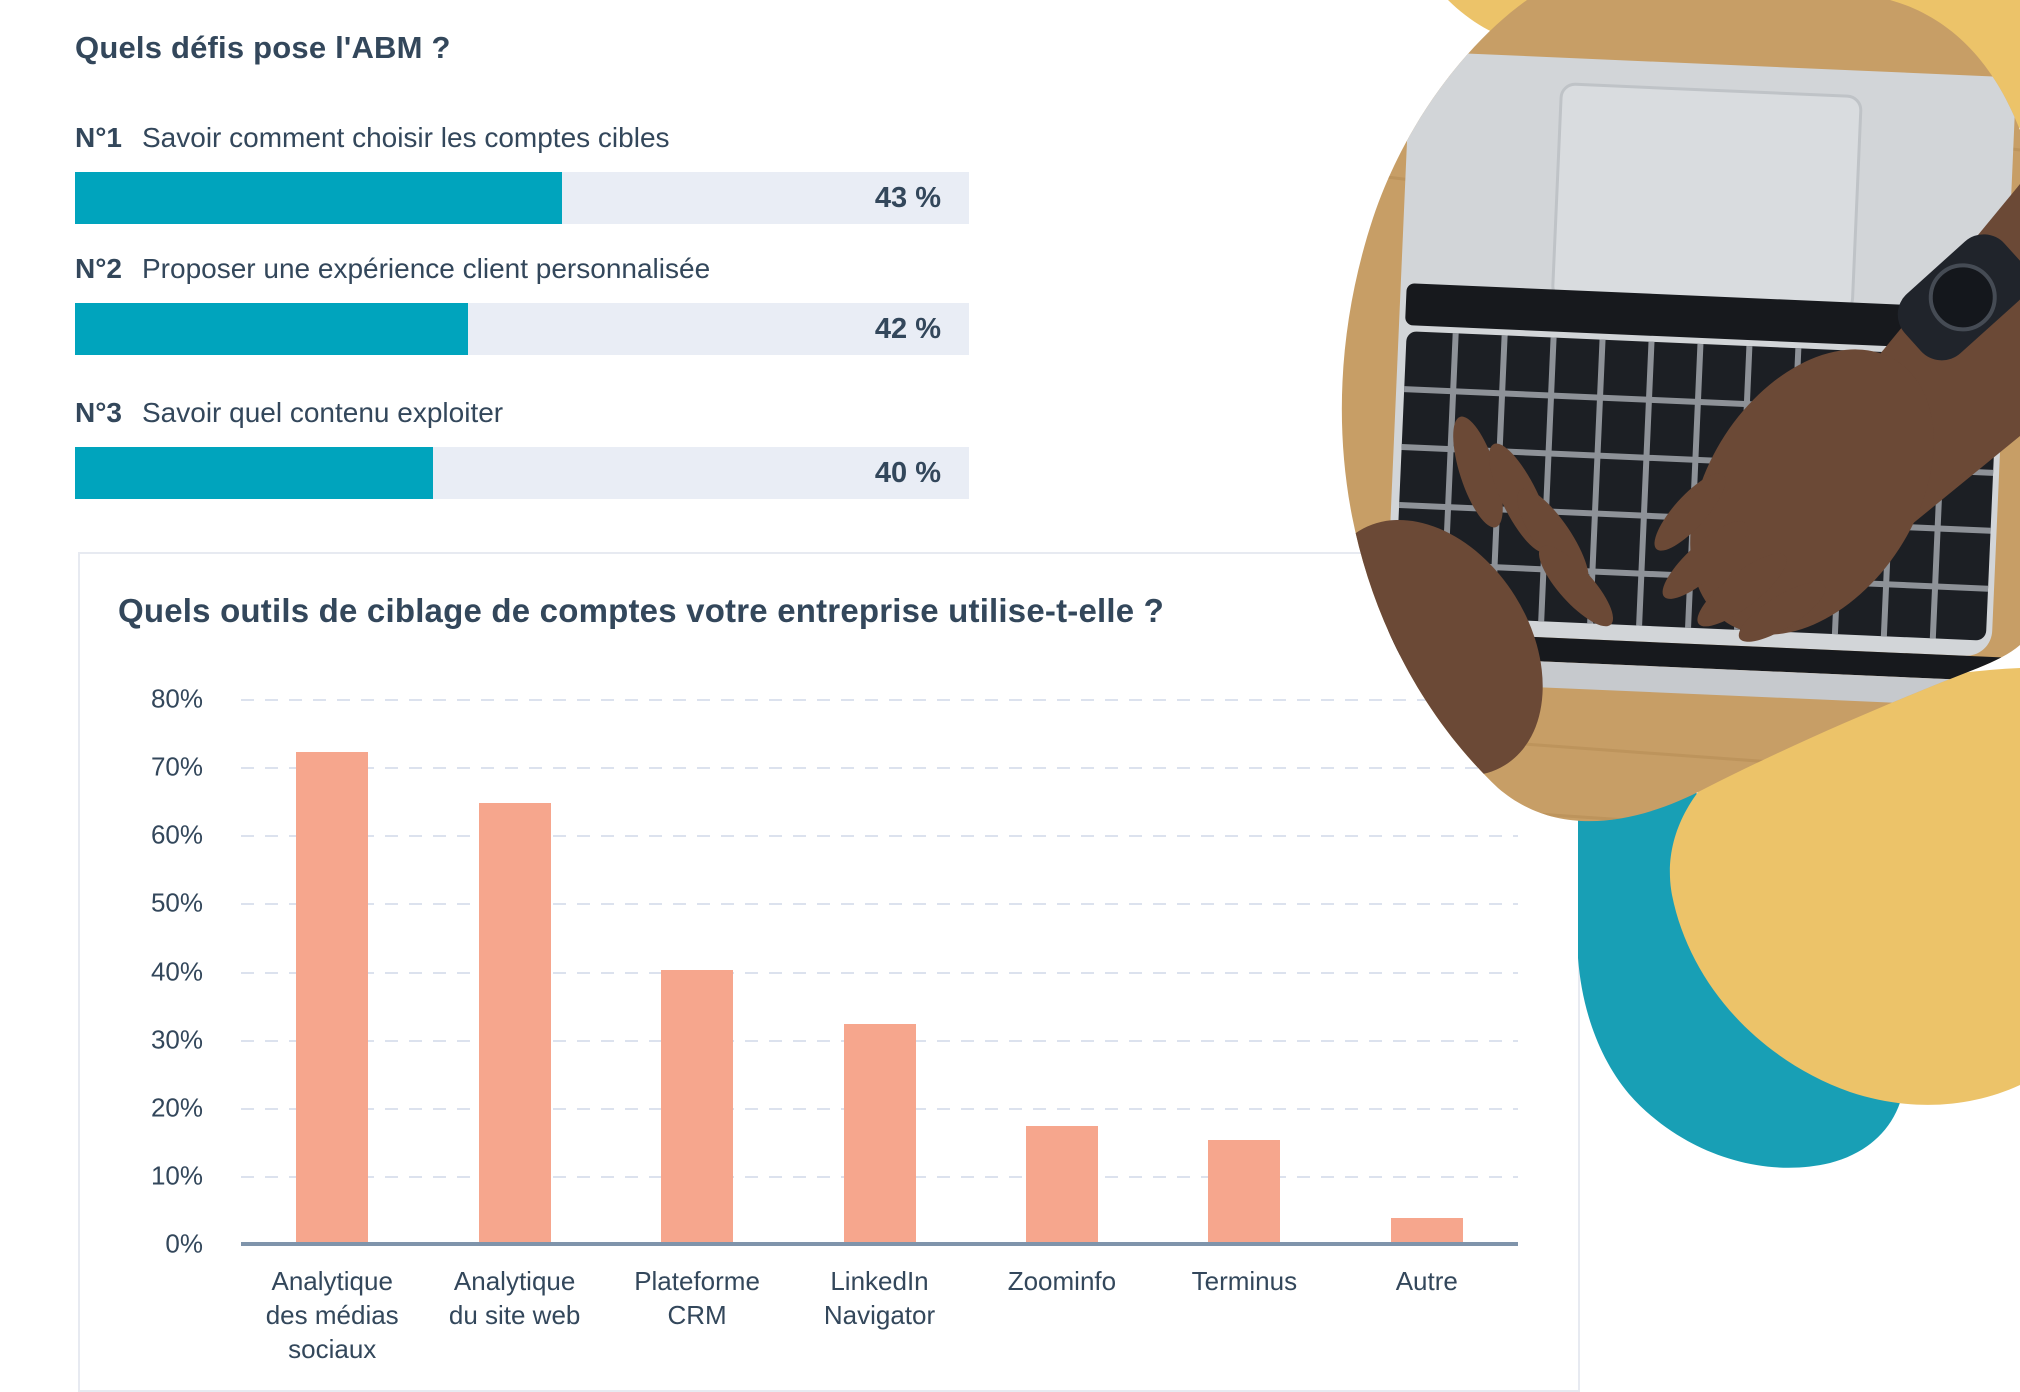  What do you see at coordinates (1062, 1281) in the screenshot?
I see `x-category-label: Zoominfo` at bounding box center [1062, 1281].